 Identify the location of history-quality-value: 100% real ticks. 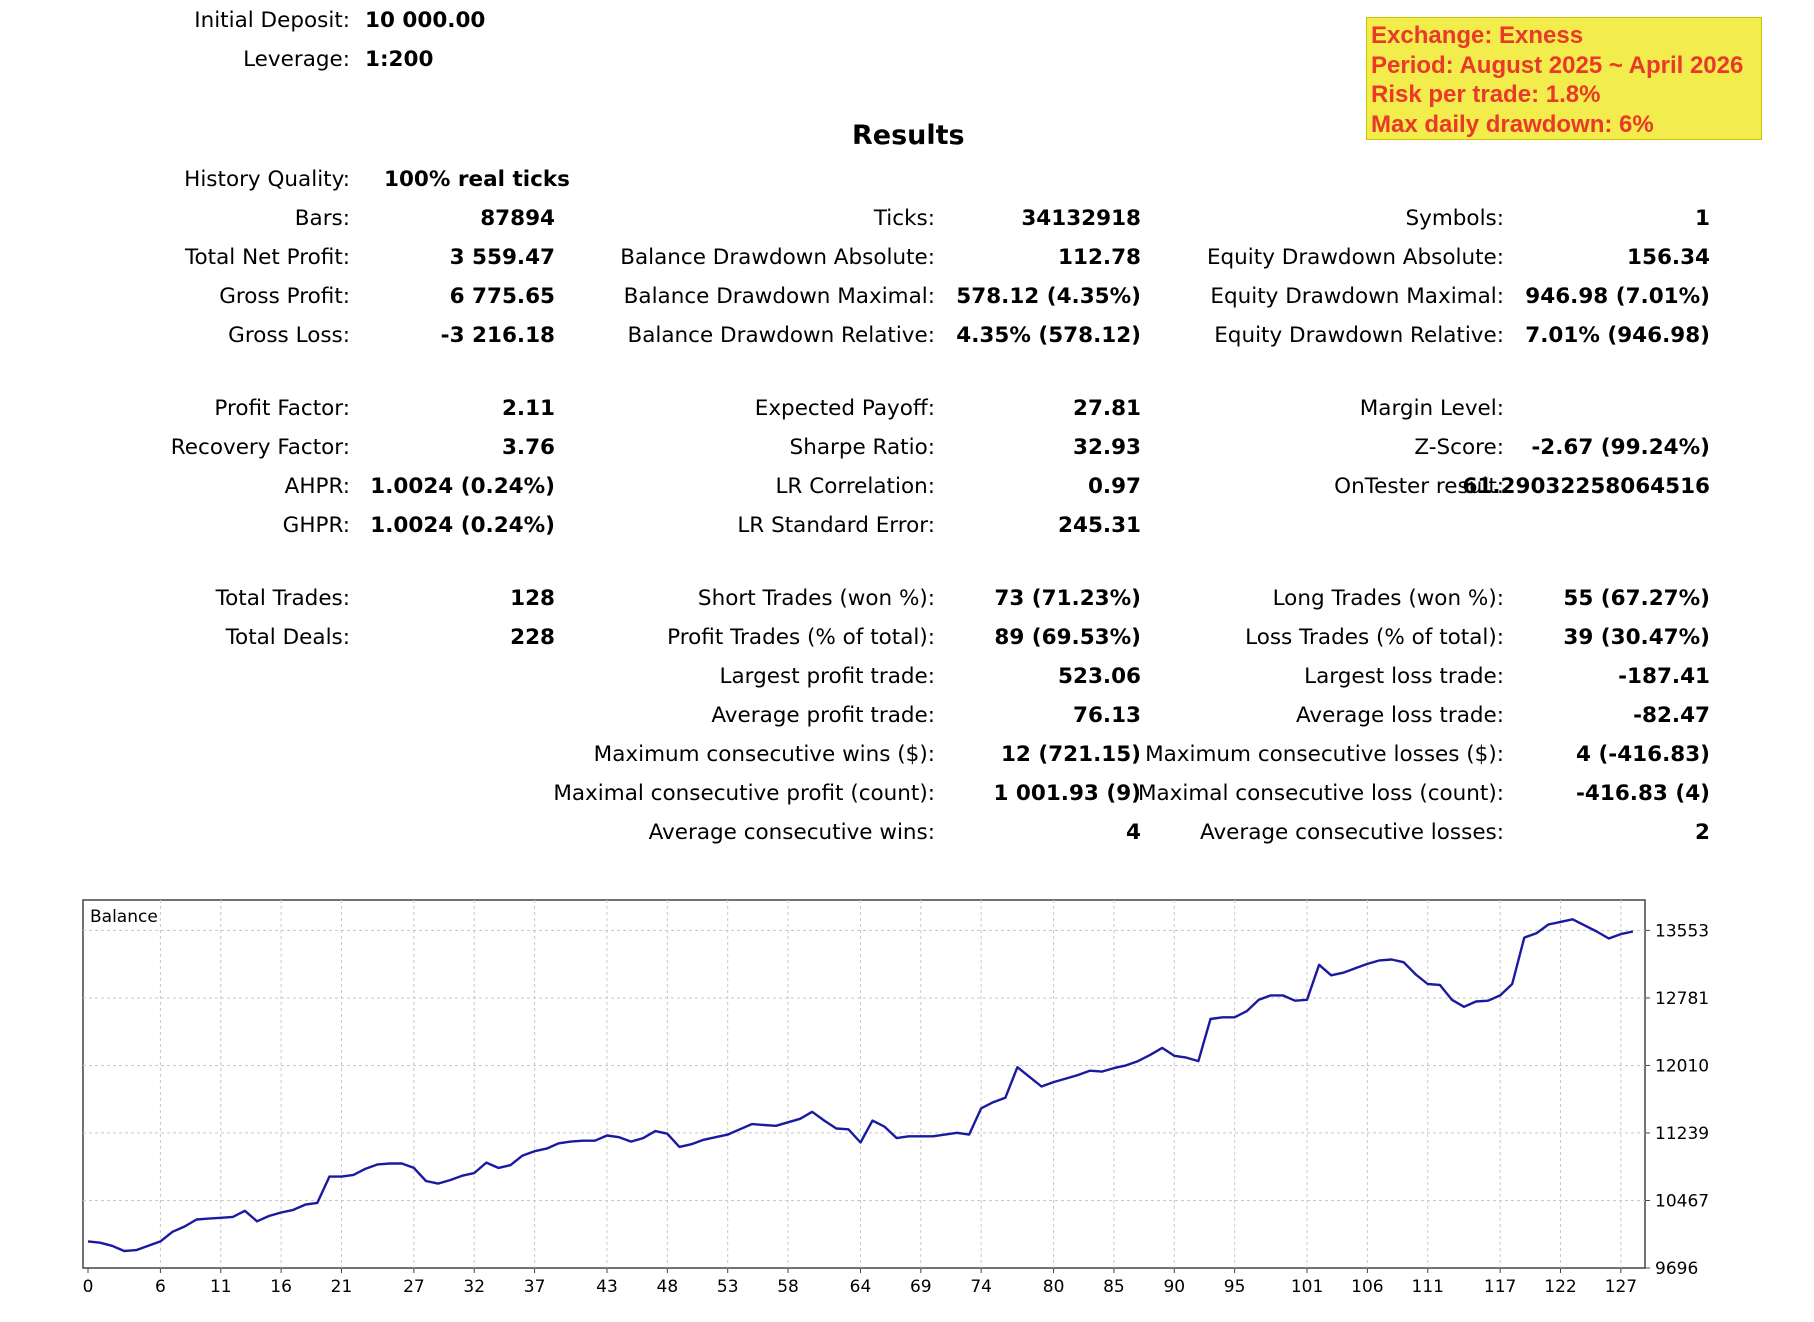
(477, 179).